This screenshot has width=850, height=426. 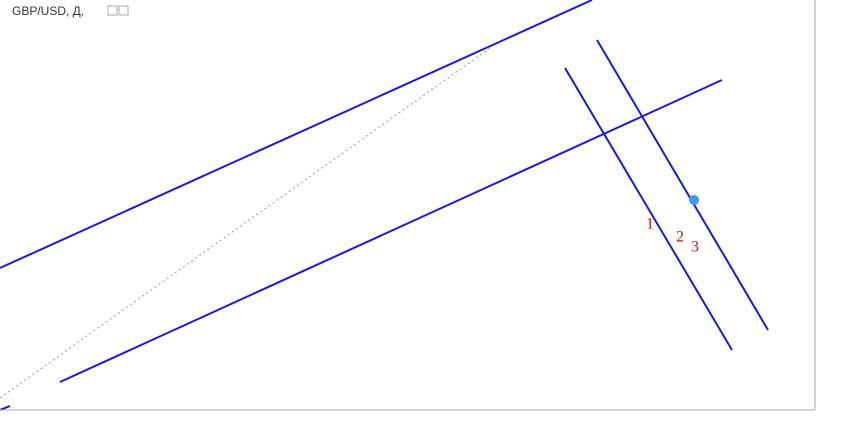 What do you see at coordinates (5, 408) in the screenshot?
I see `channel-extra` at bounding box center [5, 408].